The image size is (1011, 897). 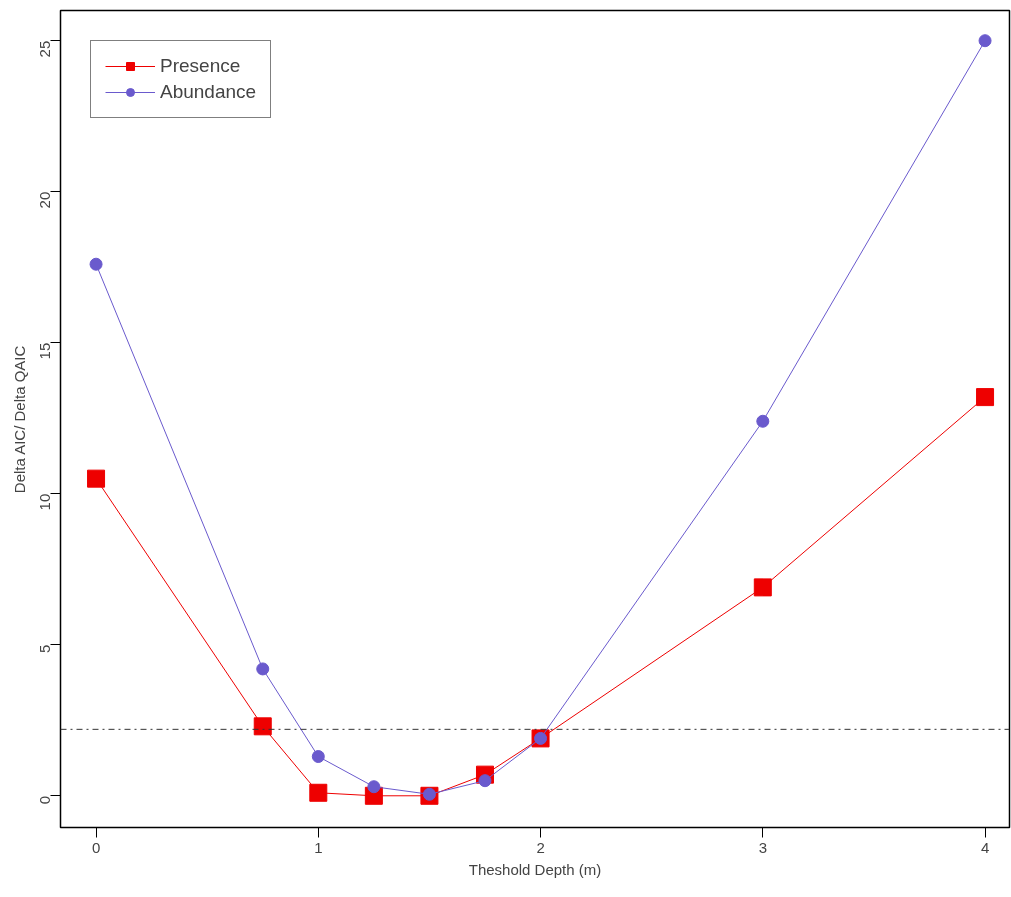 I want to click on legend-label: Presence, so click(x=200, y=66).